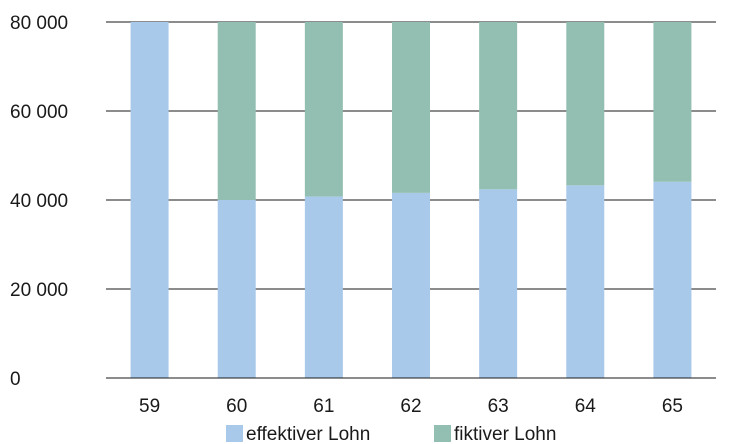  Describe the element at coordinates (15, 379) in the screenshot. I see `y-tick-label: 0` at that location.